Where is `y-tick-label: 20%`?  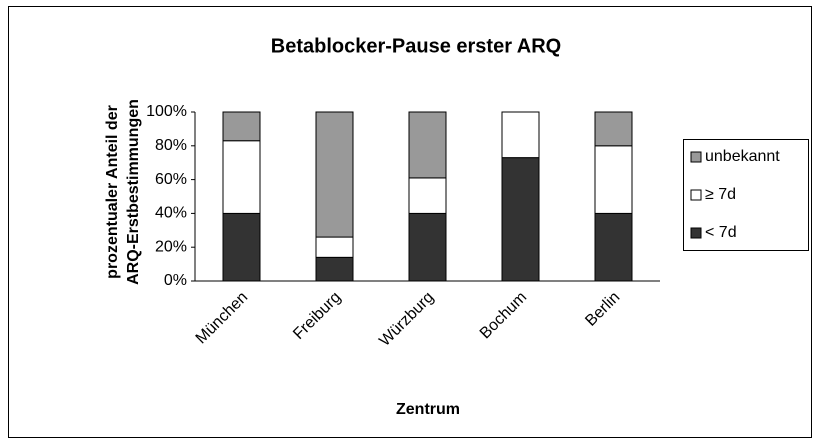 y-tick-label: 20% is located at coordinates (171, 246).